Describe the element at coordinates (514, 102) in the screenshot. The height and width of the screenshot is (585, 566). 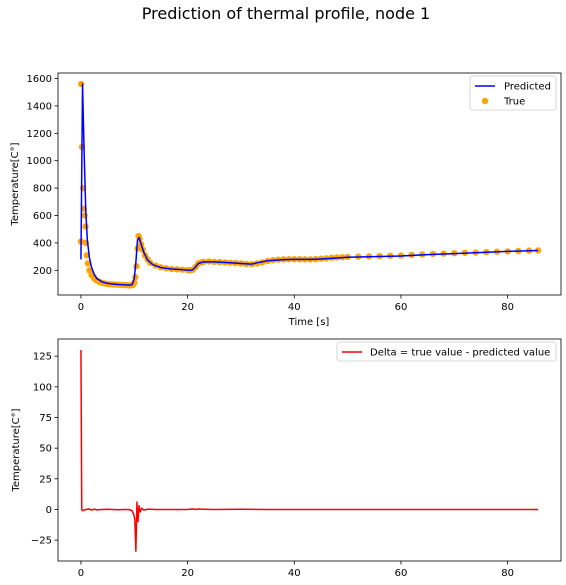
I see `legend-label-true: True` at that location.